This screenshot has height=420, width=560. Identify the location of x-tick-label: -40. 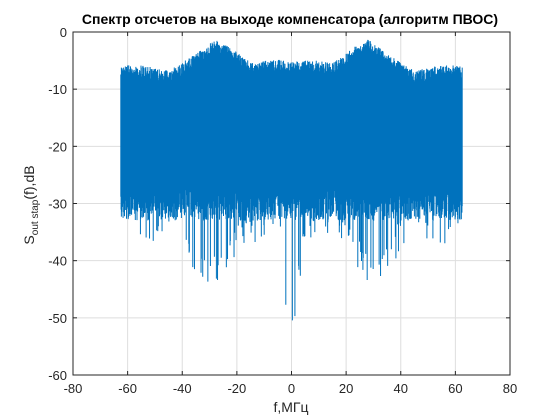
(182, 388).